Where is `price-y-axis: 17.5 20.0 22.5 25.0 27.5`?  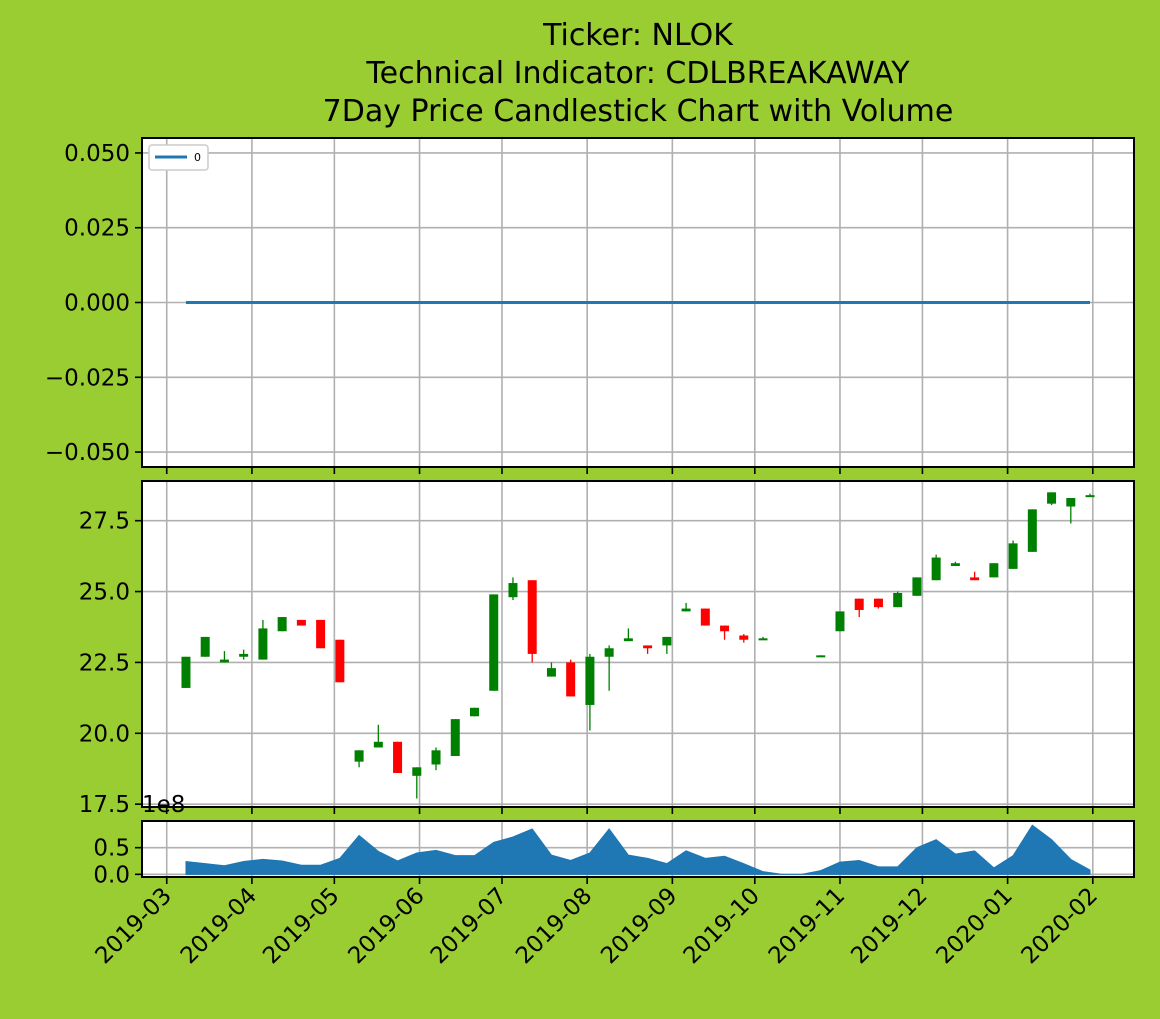
price-y-axis: 17.5 20.0 22.5 25.0 27.5 is located at coordinates (110, 663).